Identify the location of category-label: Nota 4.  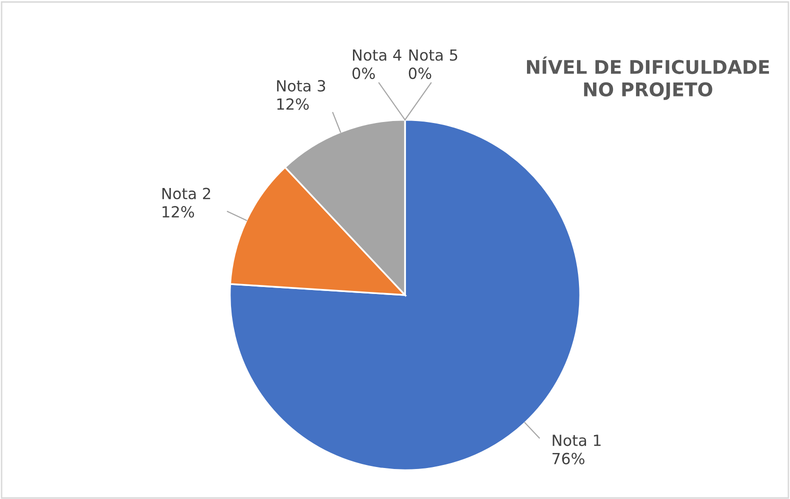
(377, 55).